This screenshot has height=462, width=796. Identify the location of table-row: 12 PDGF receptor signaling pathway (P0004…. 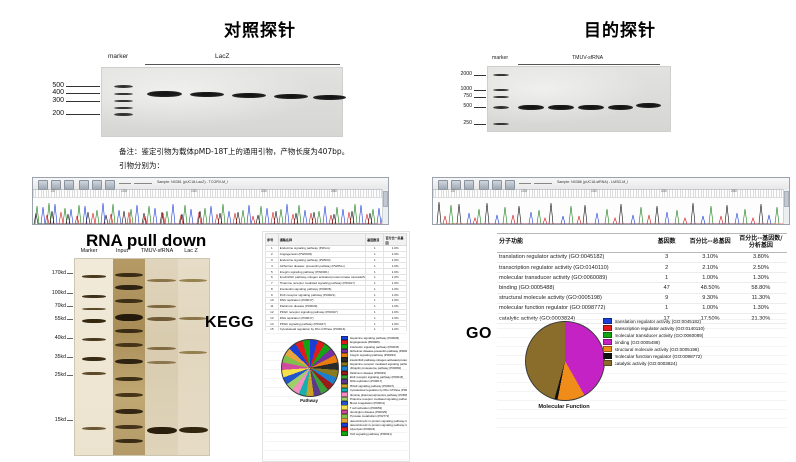
(336, 312).